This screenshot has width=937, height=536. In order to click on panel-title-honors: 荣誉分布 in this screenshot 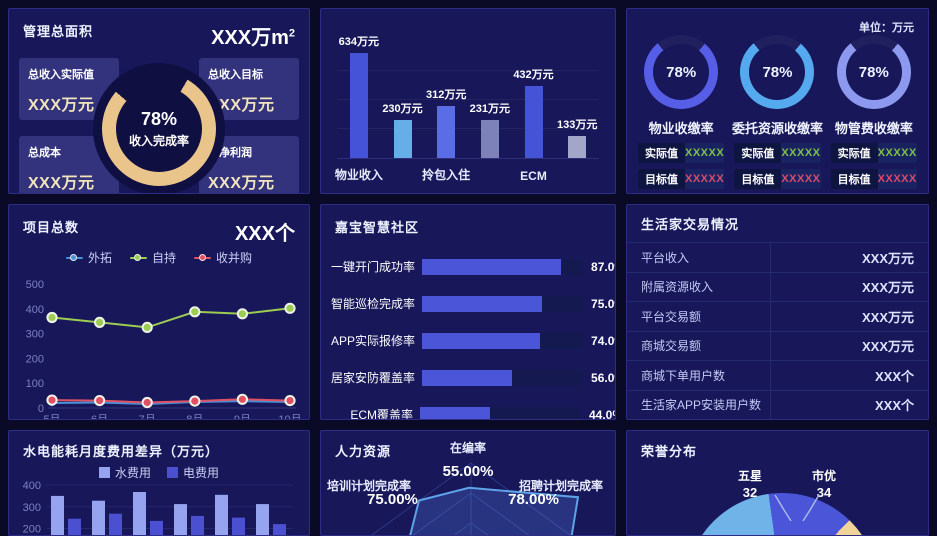, I will do `click(669, 451)`.